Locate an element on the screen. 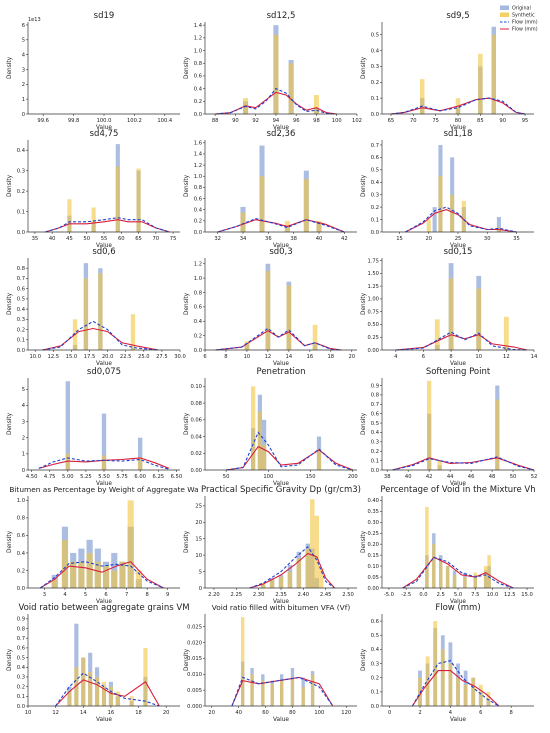 This screenshot has width=550, height=733. y-tick-label: 0.000 is located at coordinates (194, 707).